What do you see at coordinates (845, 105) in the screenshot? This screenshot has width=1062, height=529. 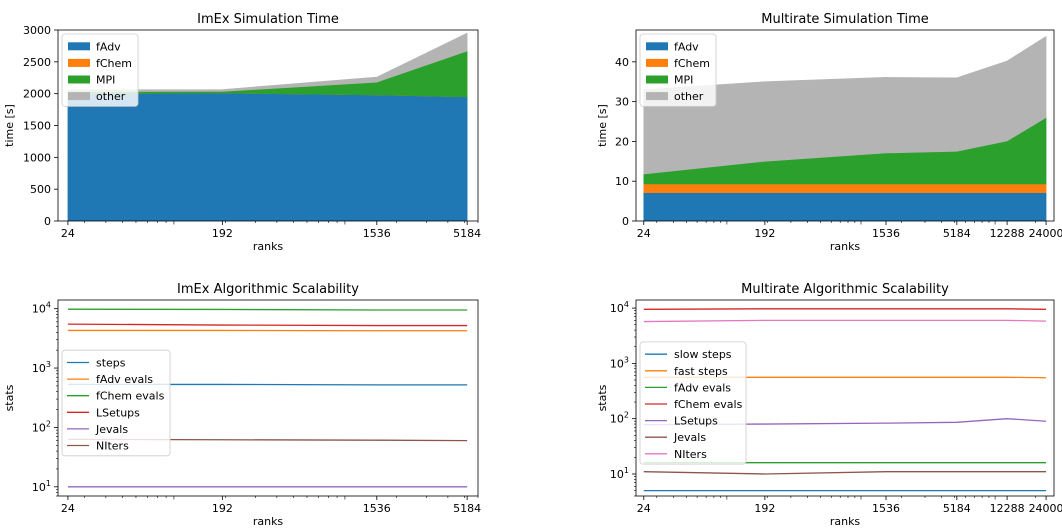 I see `area-other` at bounding box center [845, 105].